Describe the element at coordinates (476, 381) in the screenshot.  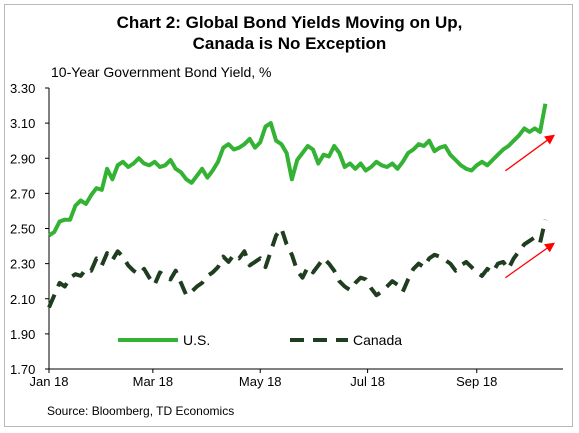
I see `x-tick-label: Sep 18` at that location.